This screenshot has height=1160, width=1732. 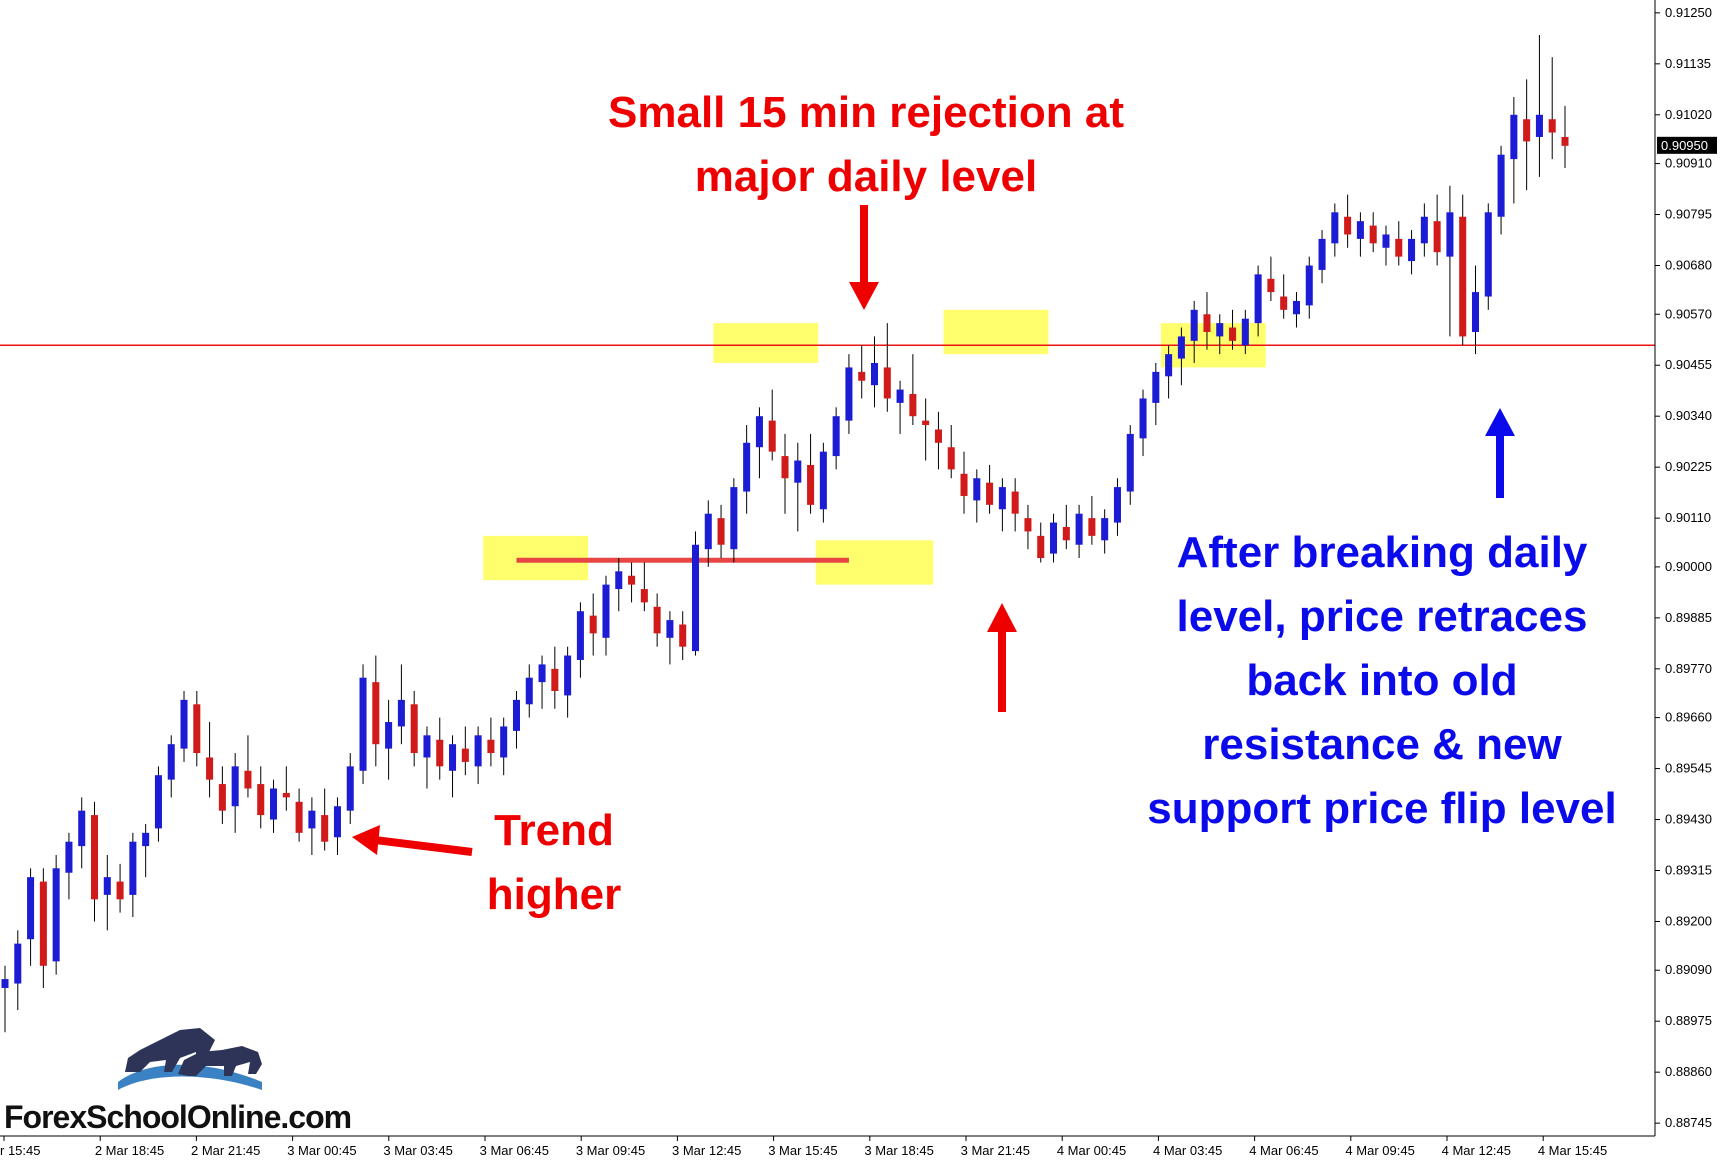 What do you see at coordinates (1688, 364) in the screenshot?
I see `y-tick-label: 0.90455` at bounding box center [1688, 364].